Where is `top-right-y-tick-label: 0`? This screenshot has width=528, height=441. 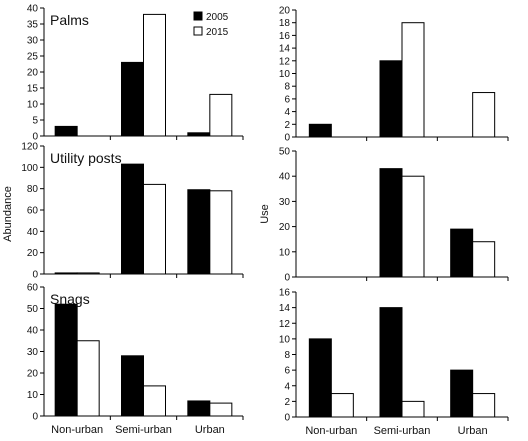
top-right-y-tick-label: 0 is located at coordinates (287, 138).